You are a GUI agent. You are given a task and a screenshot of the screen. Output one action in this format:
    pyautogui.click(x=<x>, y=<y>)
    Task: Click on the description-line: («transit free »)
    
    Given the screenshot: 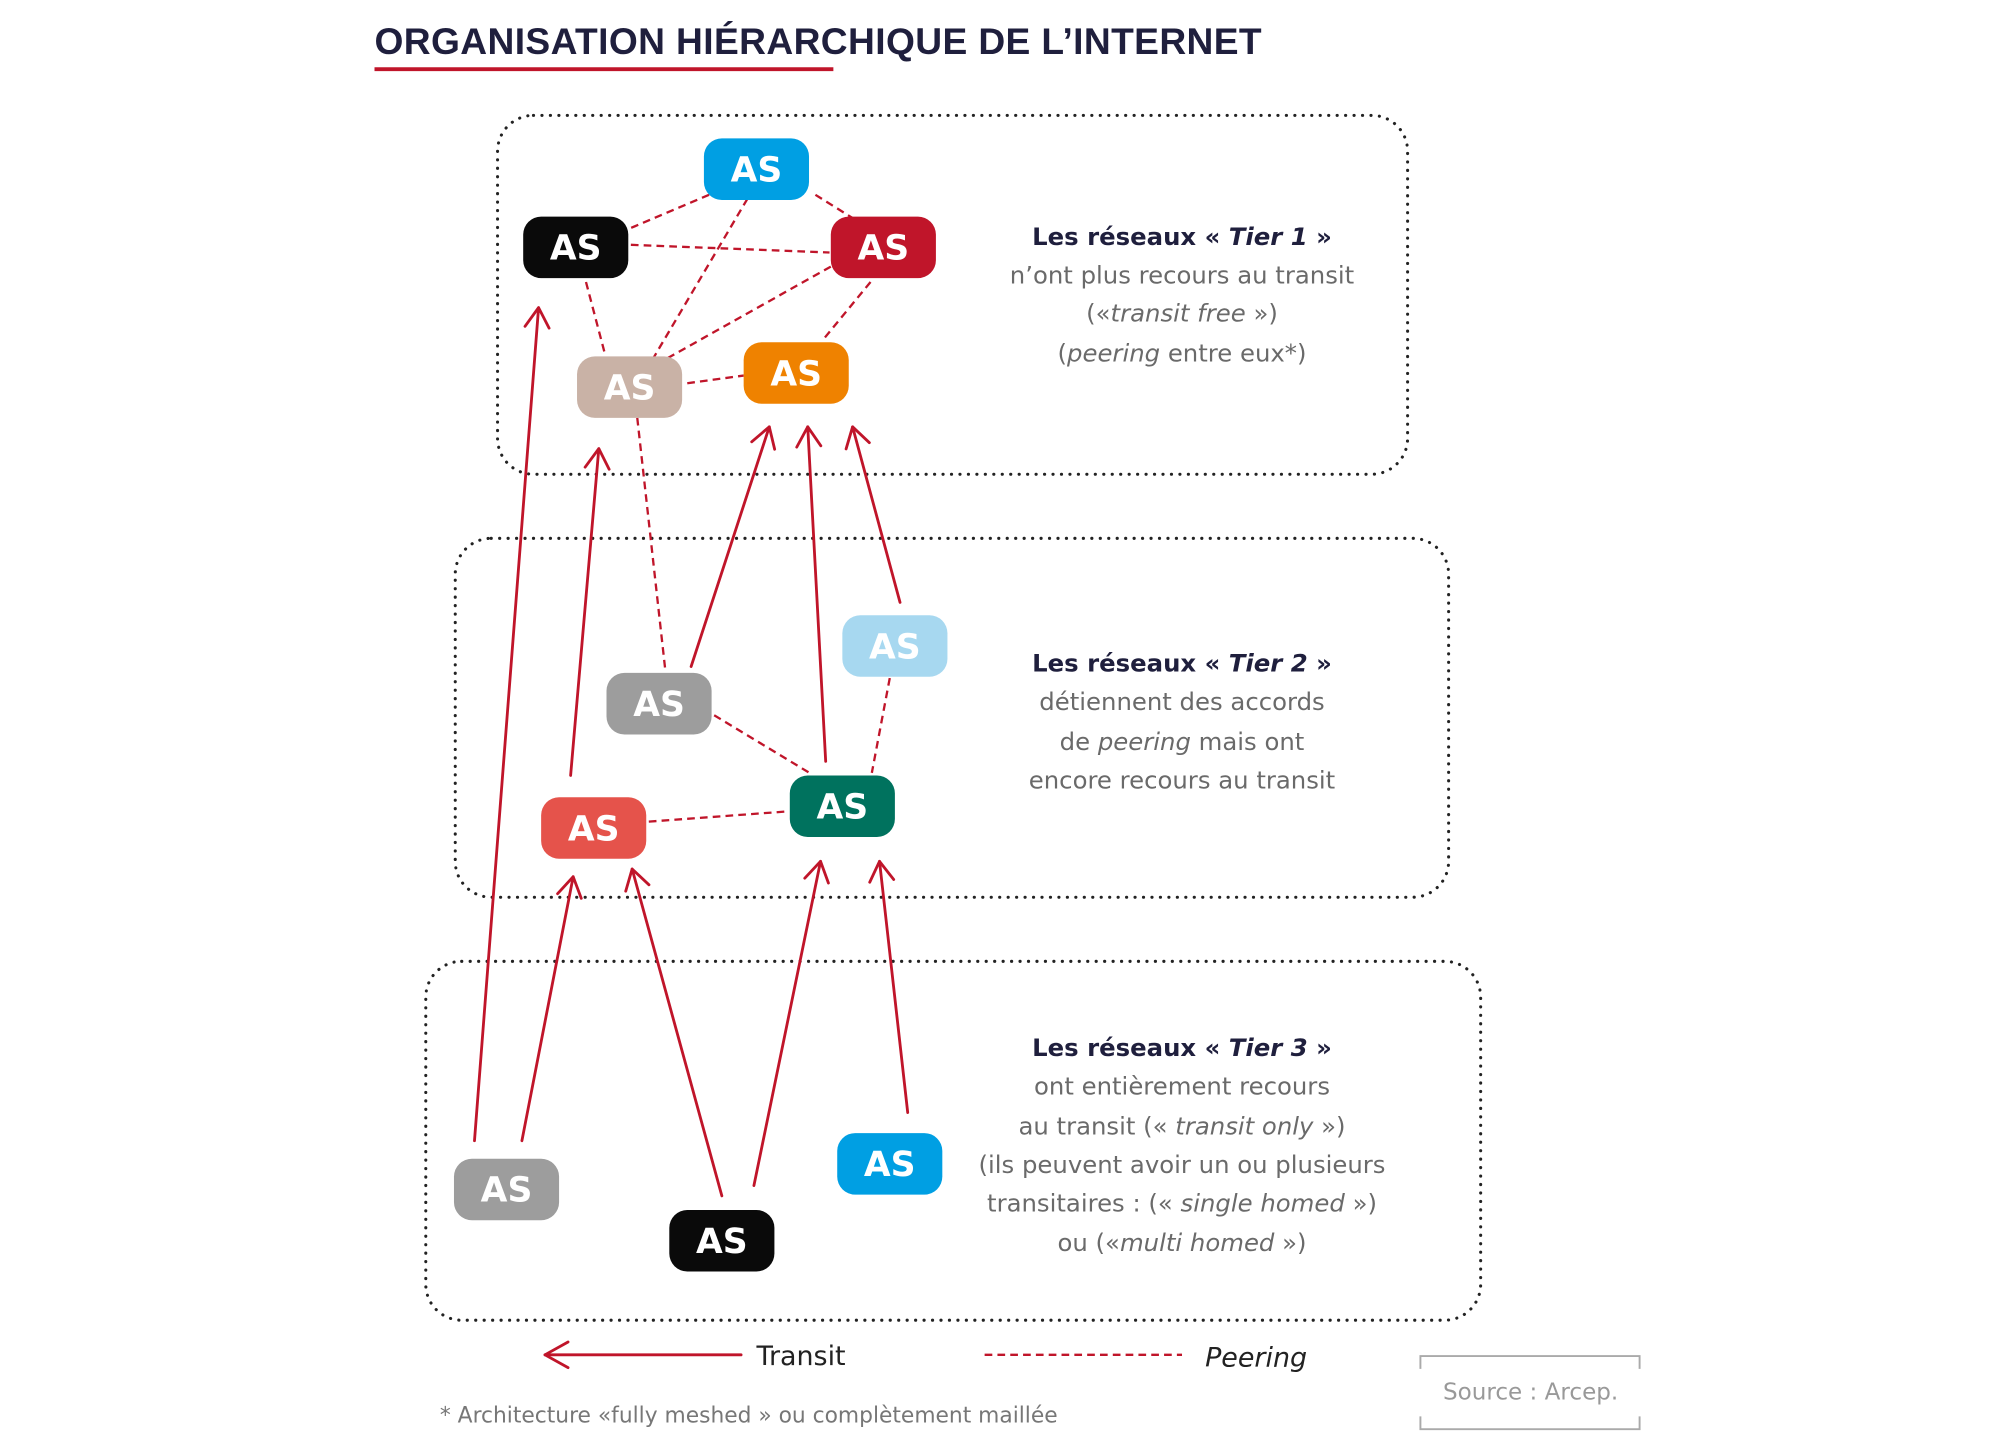 What is the action you would take?
    pyautogui.click(x=1182, y=313)
    